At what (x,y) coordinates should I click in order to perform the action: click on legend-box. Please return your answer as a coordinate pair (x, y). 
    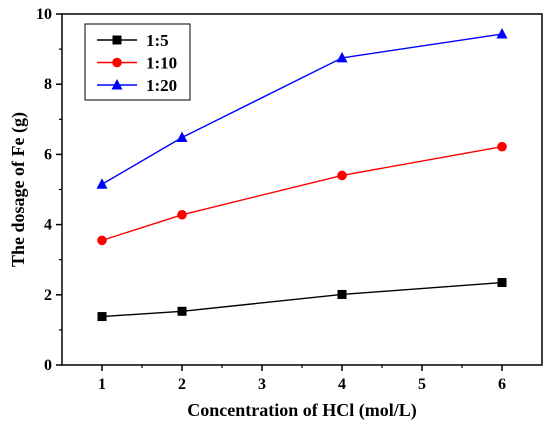
    Looking at the image, I should click on (137, 62).